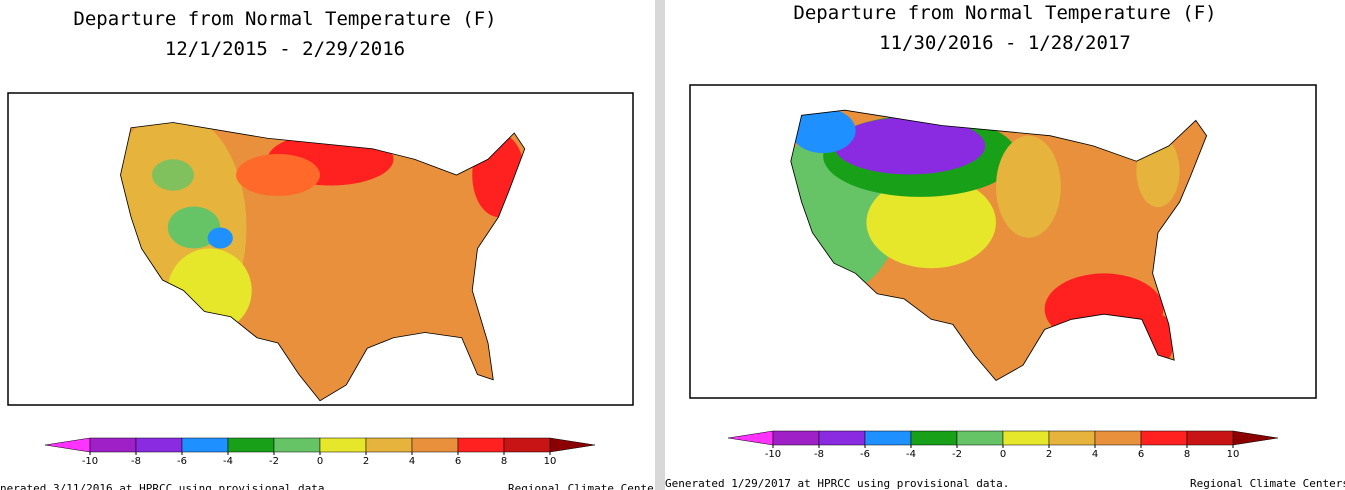 This screenshot has width=1345, height=490. I want to click on divider, so click(660, 245).